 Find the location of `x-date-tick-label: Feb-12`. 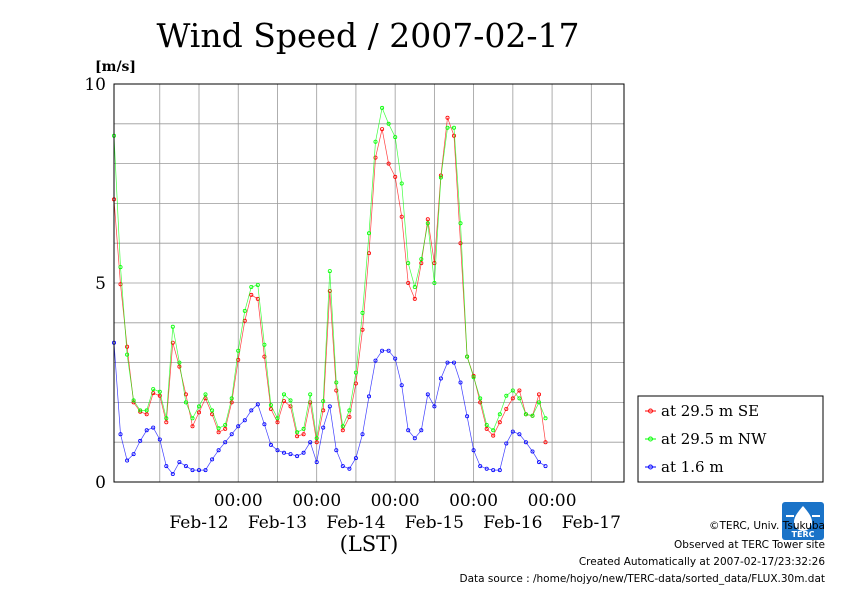

x-date-tick-label: Feb-12 is located at coordinates (198, 523).